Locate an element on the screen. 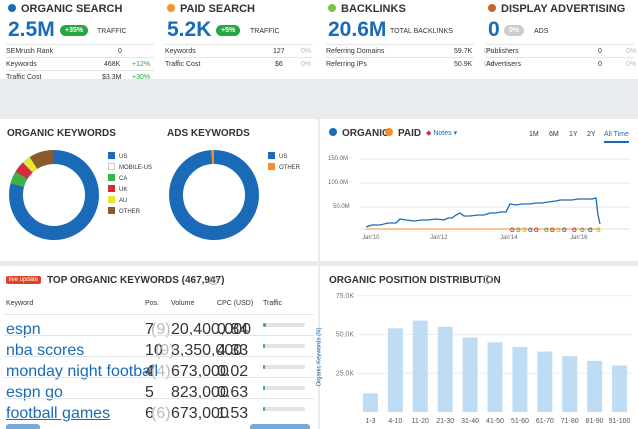 The image size is (638, 429). legend-us: US is located at coordinates (117, 156).